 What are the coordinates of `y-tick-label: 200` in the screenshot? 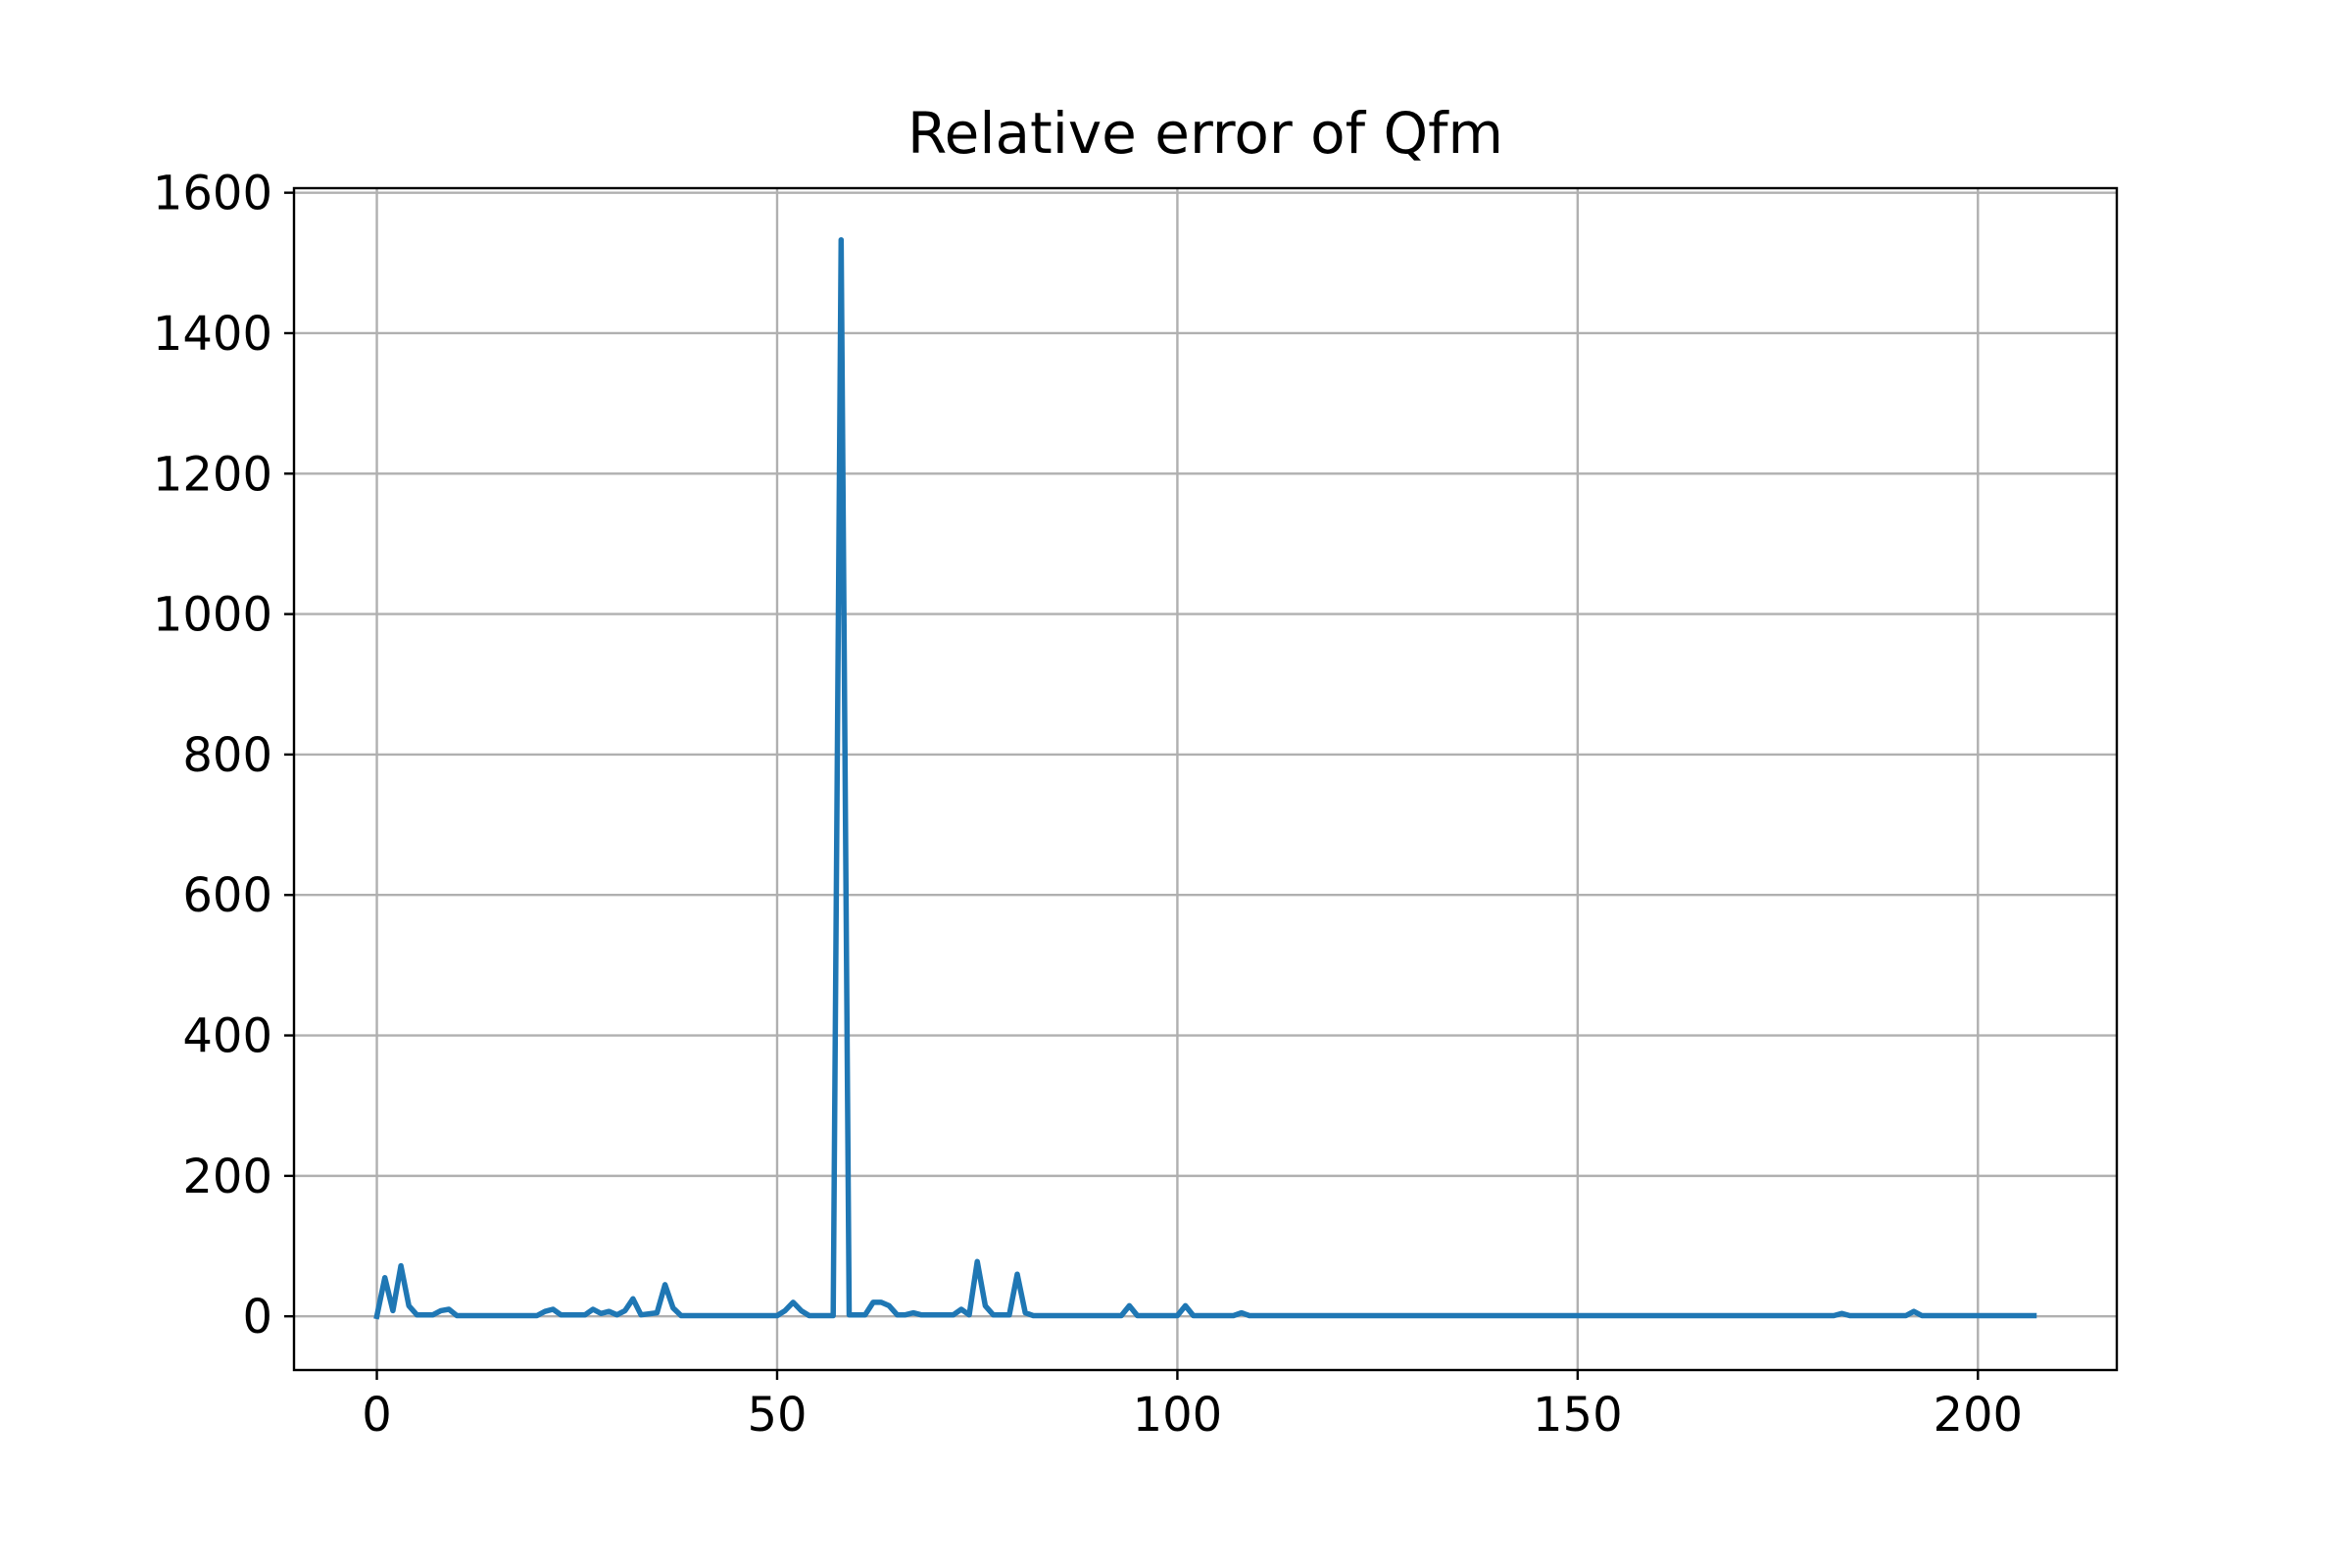 It's located at (227, 1177).